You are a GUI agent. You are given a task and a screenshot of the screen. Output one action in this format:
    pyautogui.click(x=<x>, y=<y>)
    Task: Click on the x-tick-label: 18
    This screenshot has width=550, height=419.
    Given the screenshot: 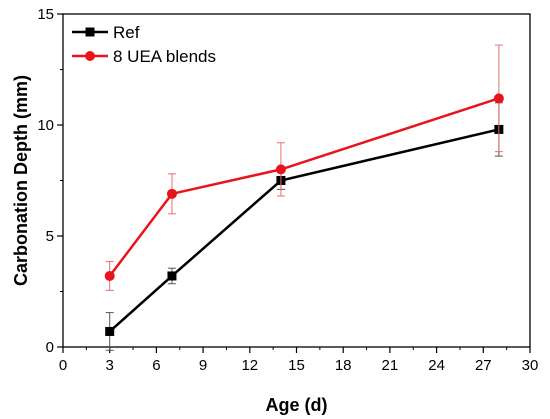 What is the action you would take?
    pyautogui.click(x=343, y=365)
    